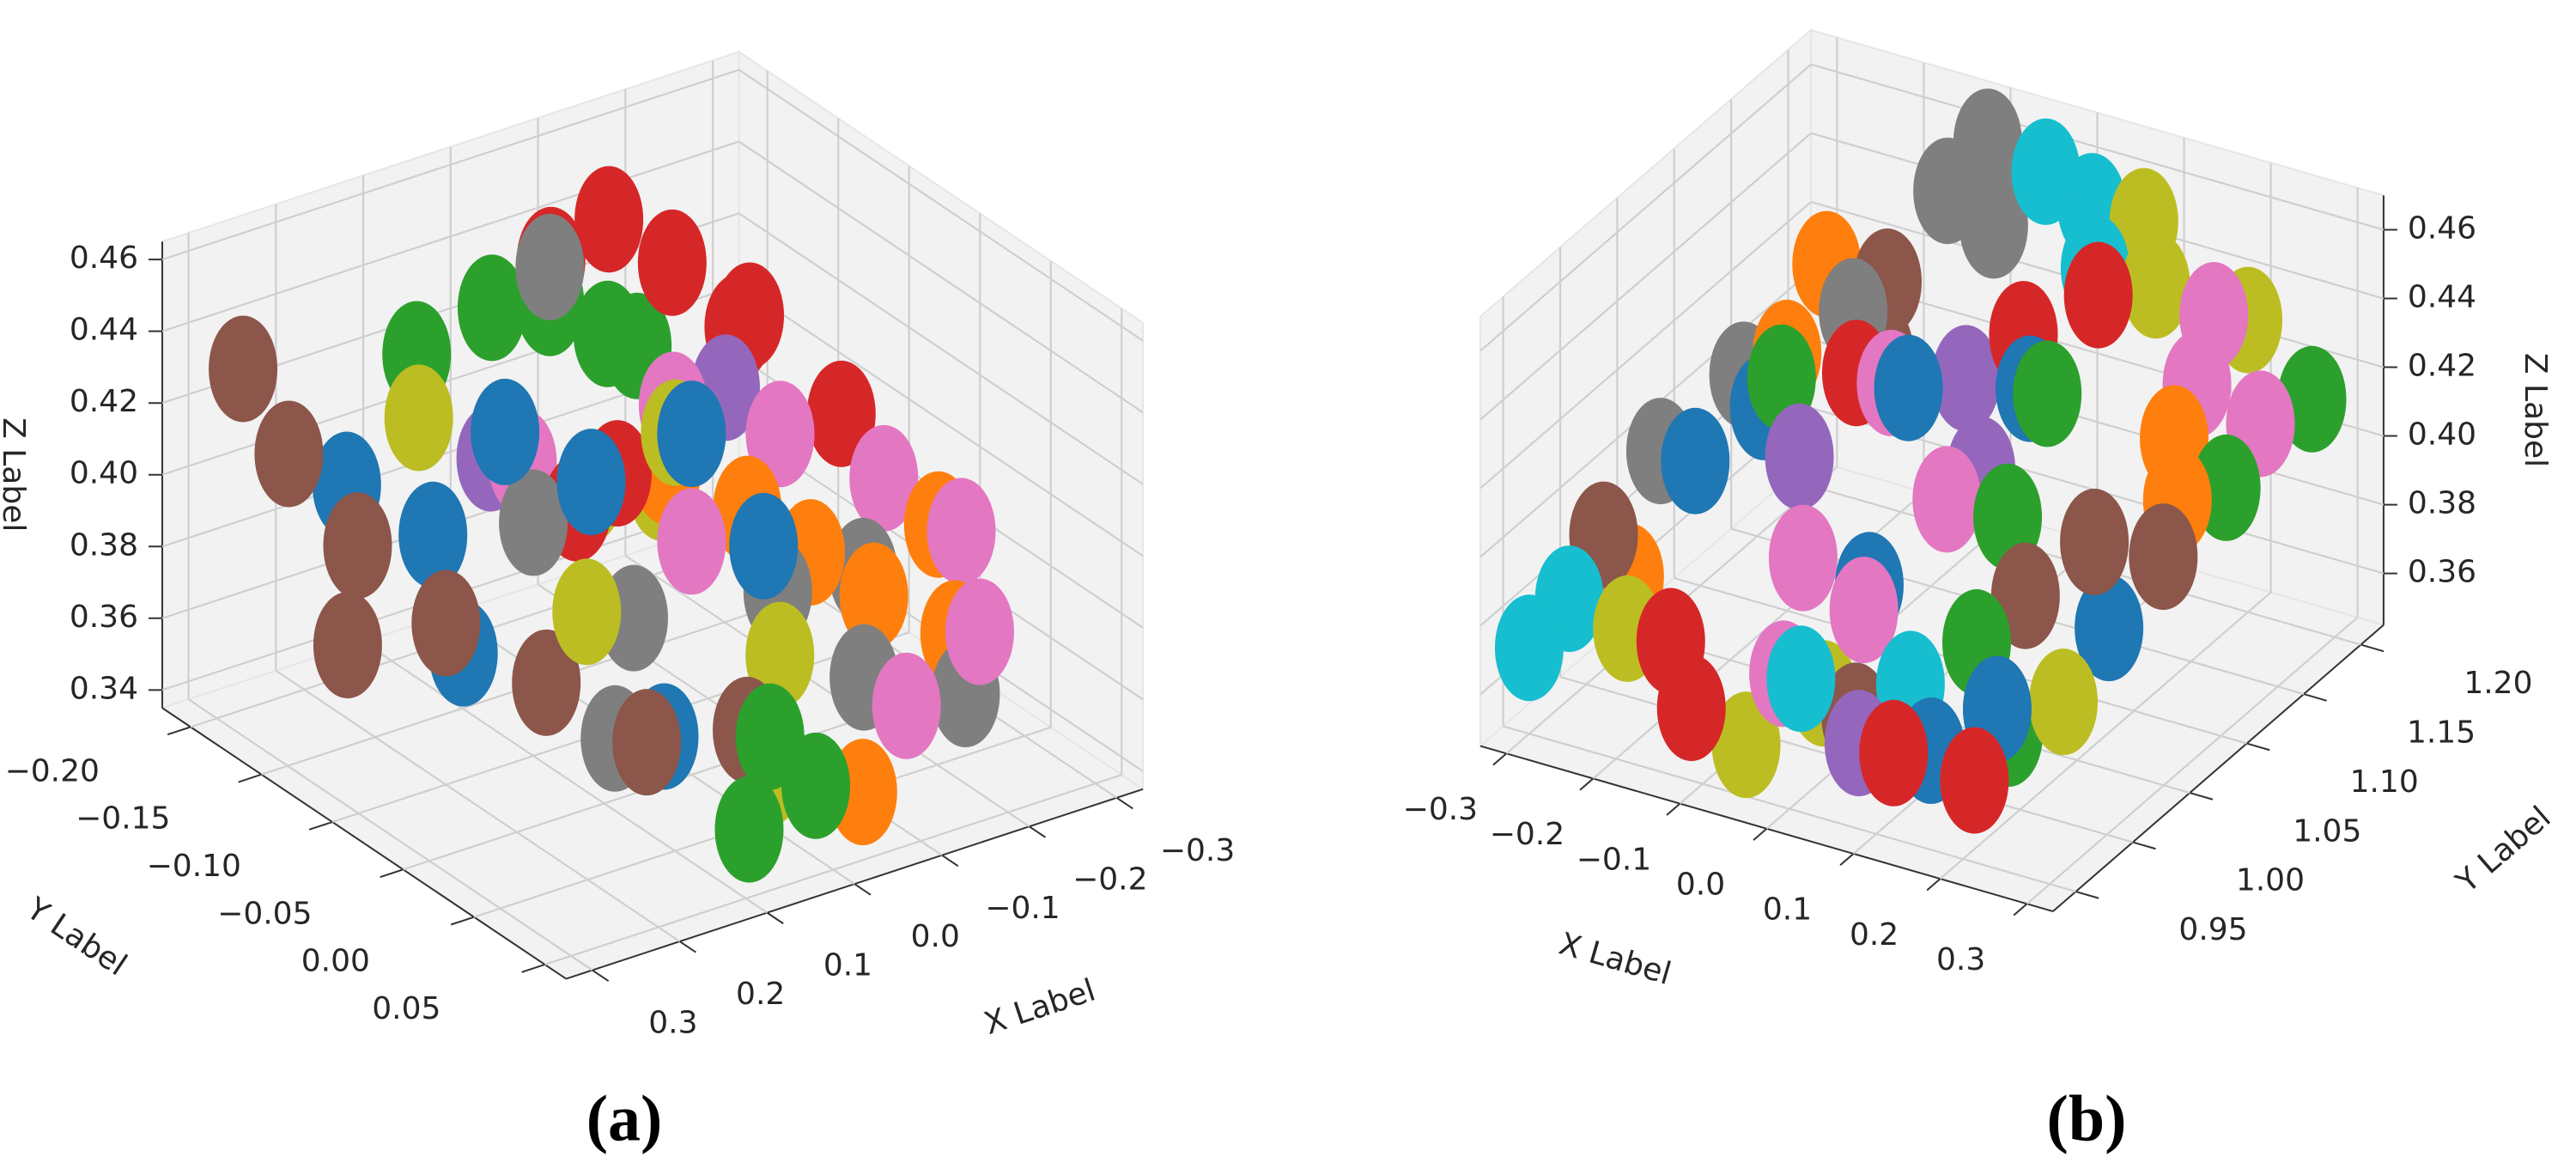  What do you see at coordinates (2503, 850) in the screenshot?
I see `y-axis-label: Y Label` at bounding box center [2503, 850].